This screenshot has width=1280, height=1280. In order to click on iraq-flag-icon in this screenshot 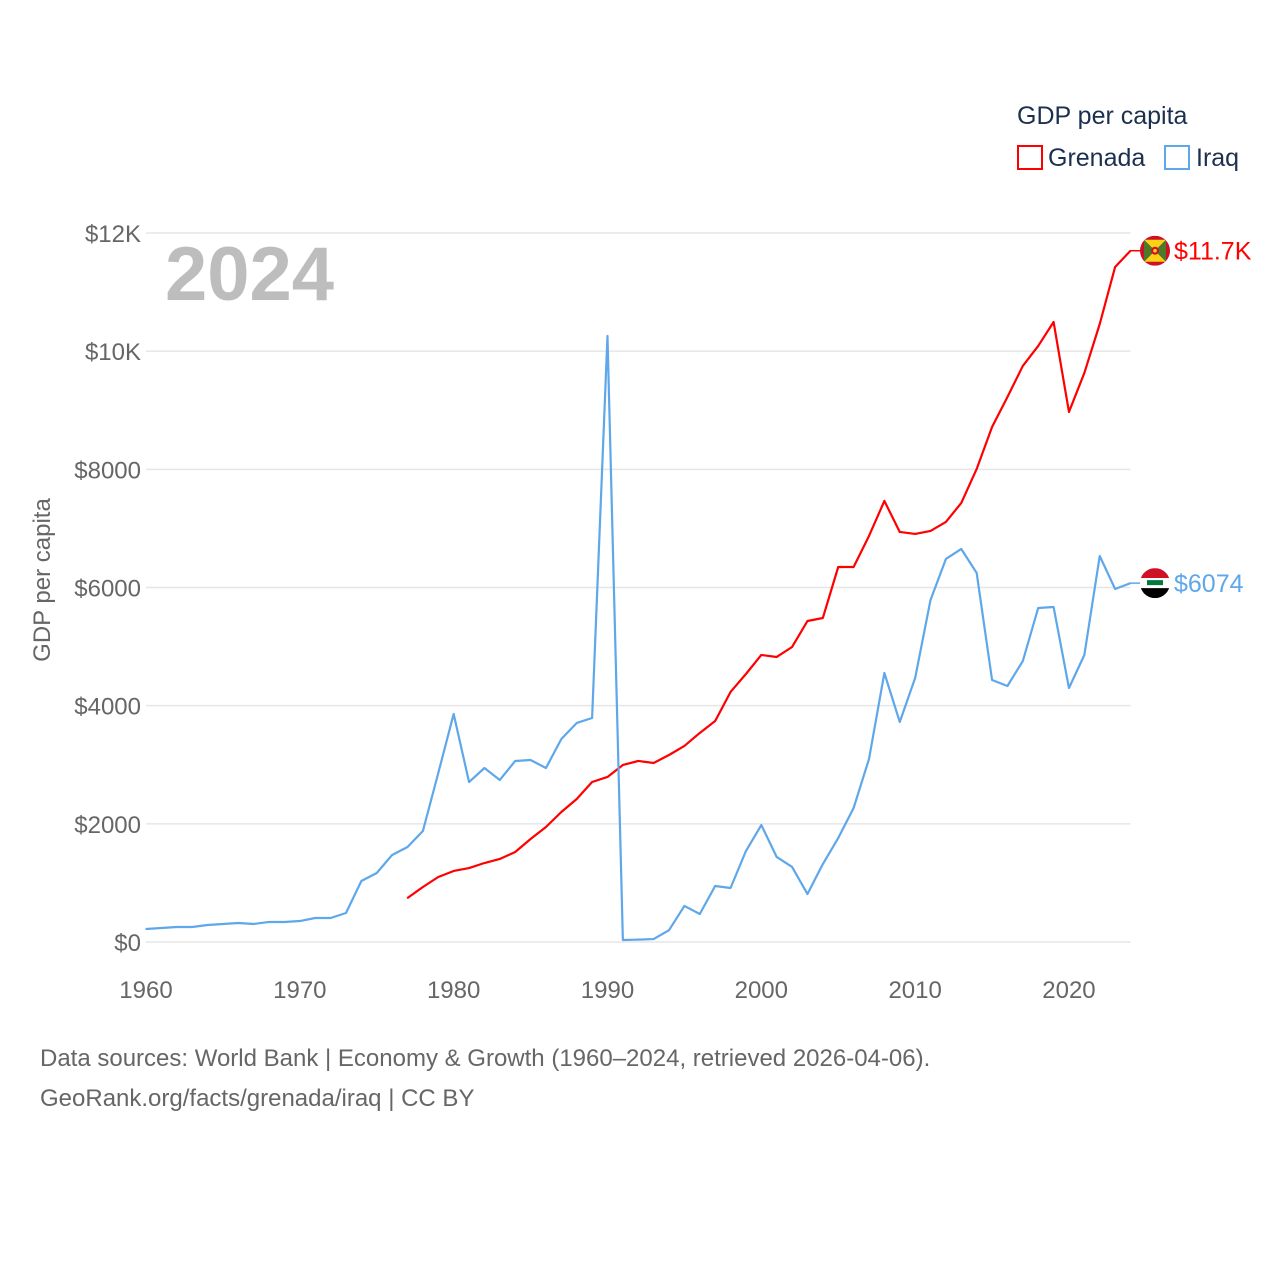, I will do `click(1155, 583)`.